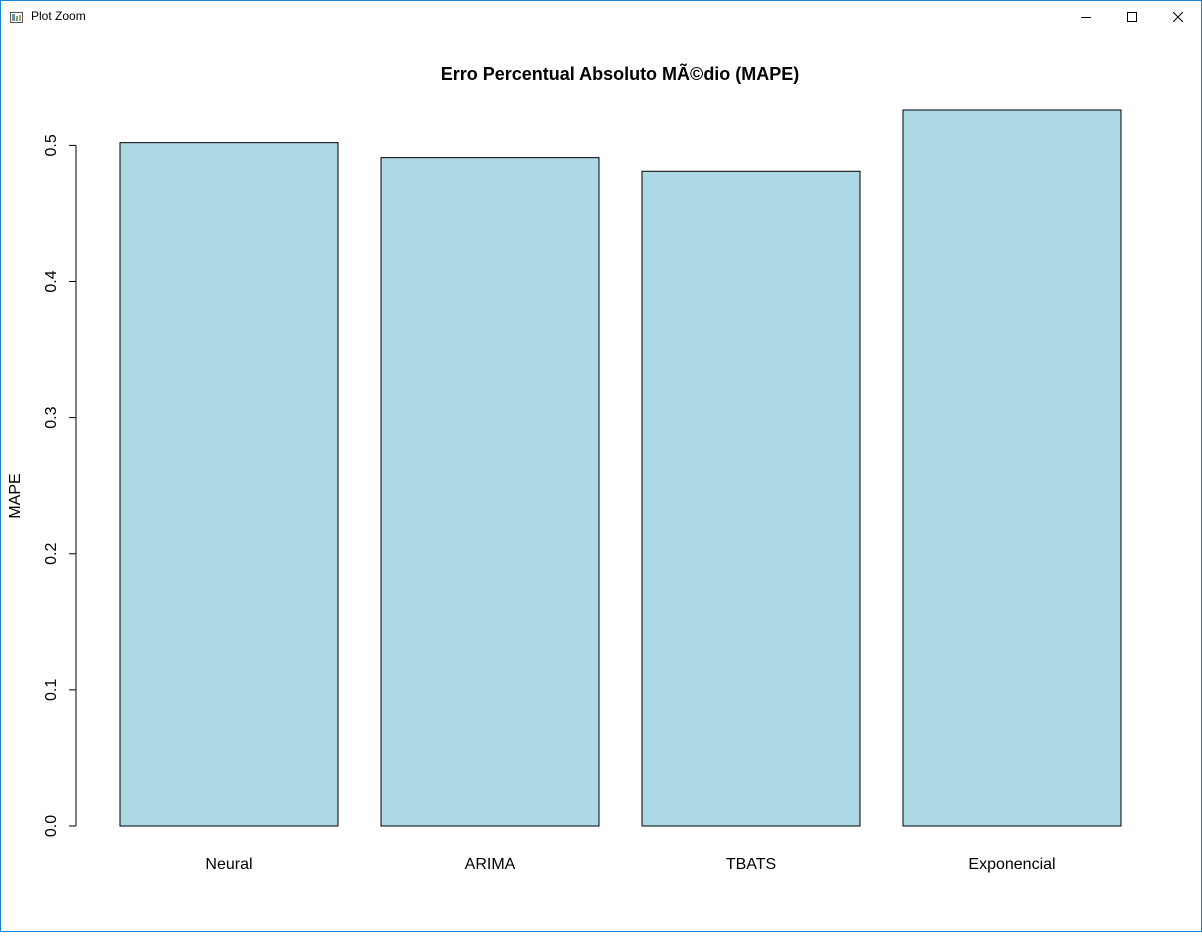  What do you see at coordinates (51, 145) in the screenshot?
I see `y-tick-label: 0.5` at bounding box center [51, 145].